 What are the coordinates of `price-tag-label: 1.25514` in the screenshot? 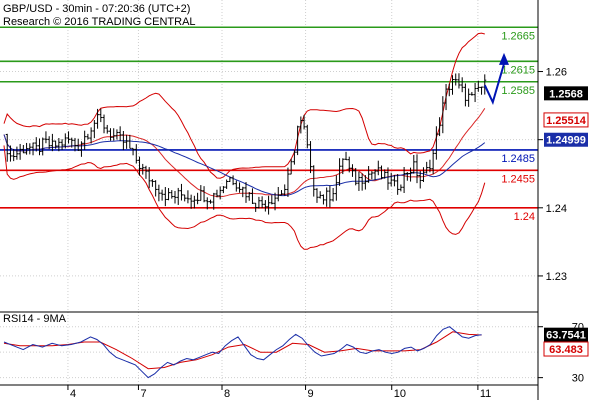 It's located at (566, 121).